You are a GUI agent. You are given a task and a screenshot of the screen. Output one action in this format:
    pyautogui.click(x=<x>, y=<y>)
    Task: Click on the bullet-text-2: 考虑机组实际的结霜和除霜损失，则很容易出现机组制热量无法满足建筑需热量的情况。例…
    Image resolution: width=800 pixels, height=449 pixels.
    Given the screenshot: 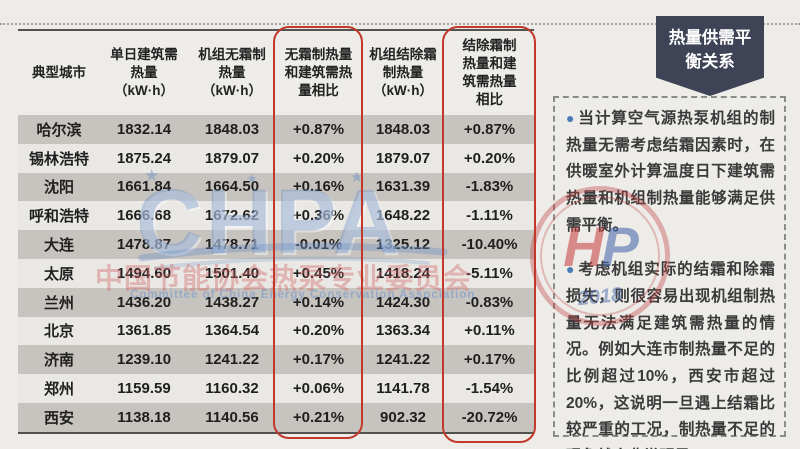 What is the action you would take?
    pyautogui.click(x=670, y=355)
    